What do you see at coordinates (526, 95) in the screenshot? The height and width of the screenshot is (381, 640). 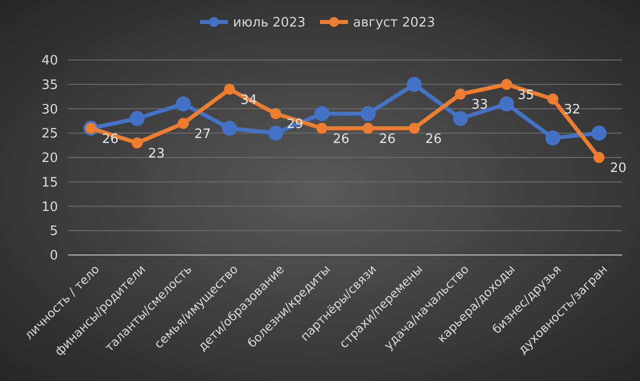 I see `data-label: 35` at bounding box center [526, 95].